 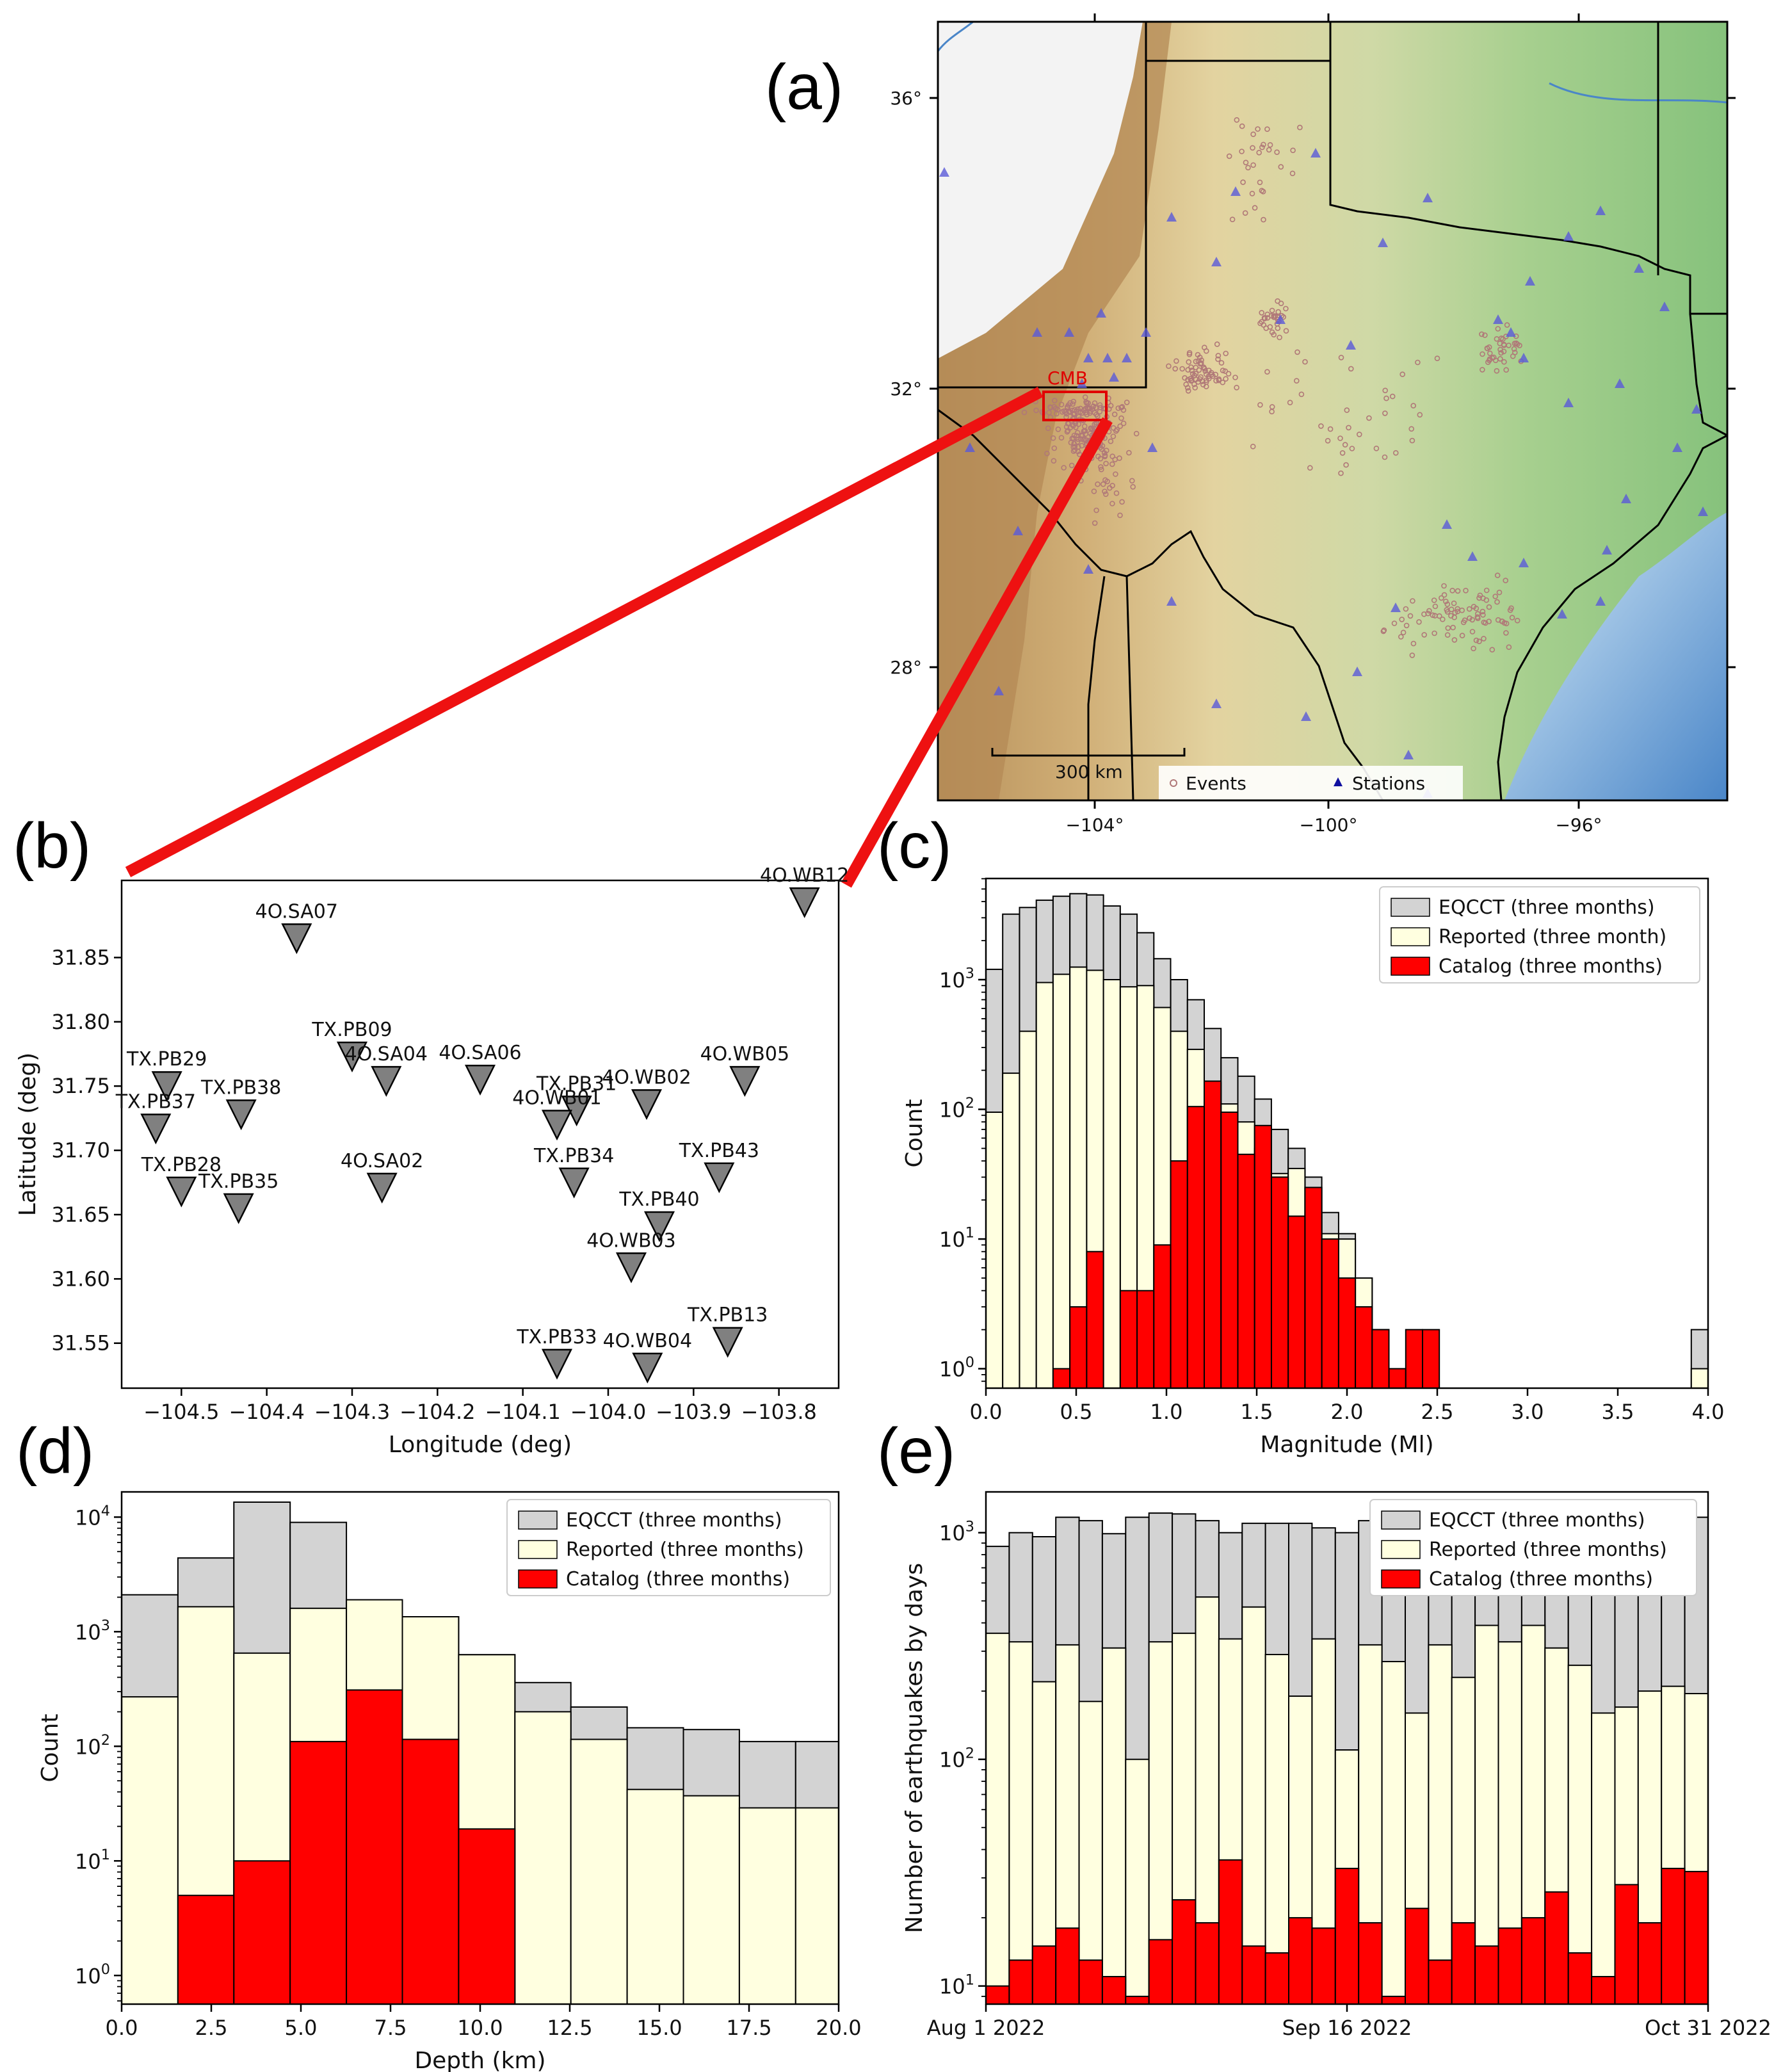 What do you see at coordinates (480, 1445) in the screenshot?
I see `x-axis-label: Longitude (deg)` at bounding box center [480, 1445].